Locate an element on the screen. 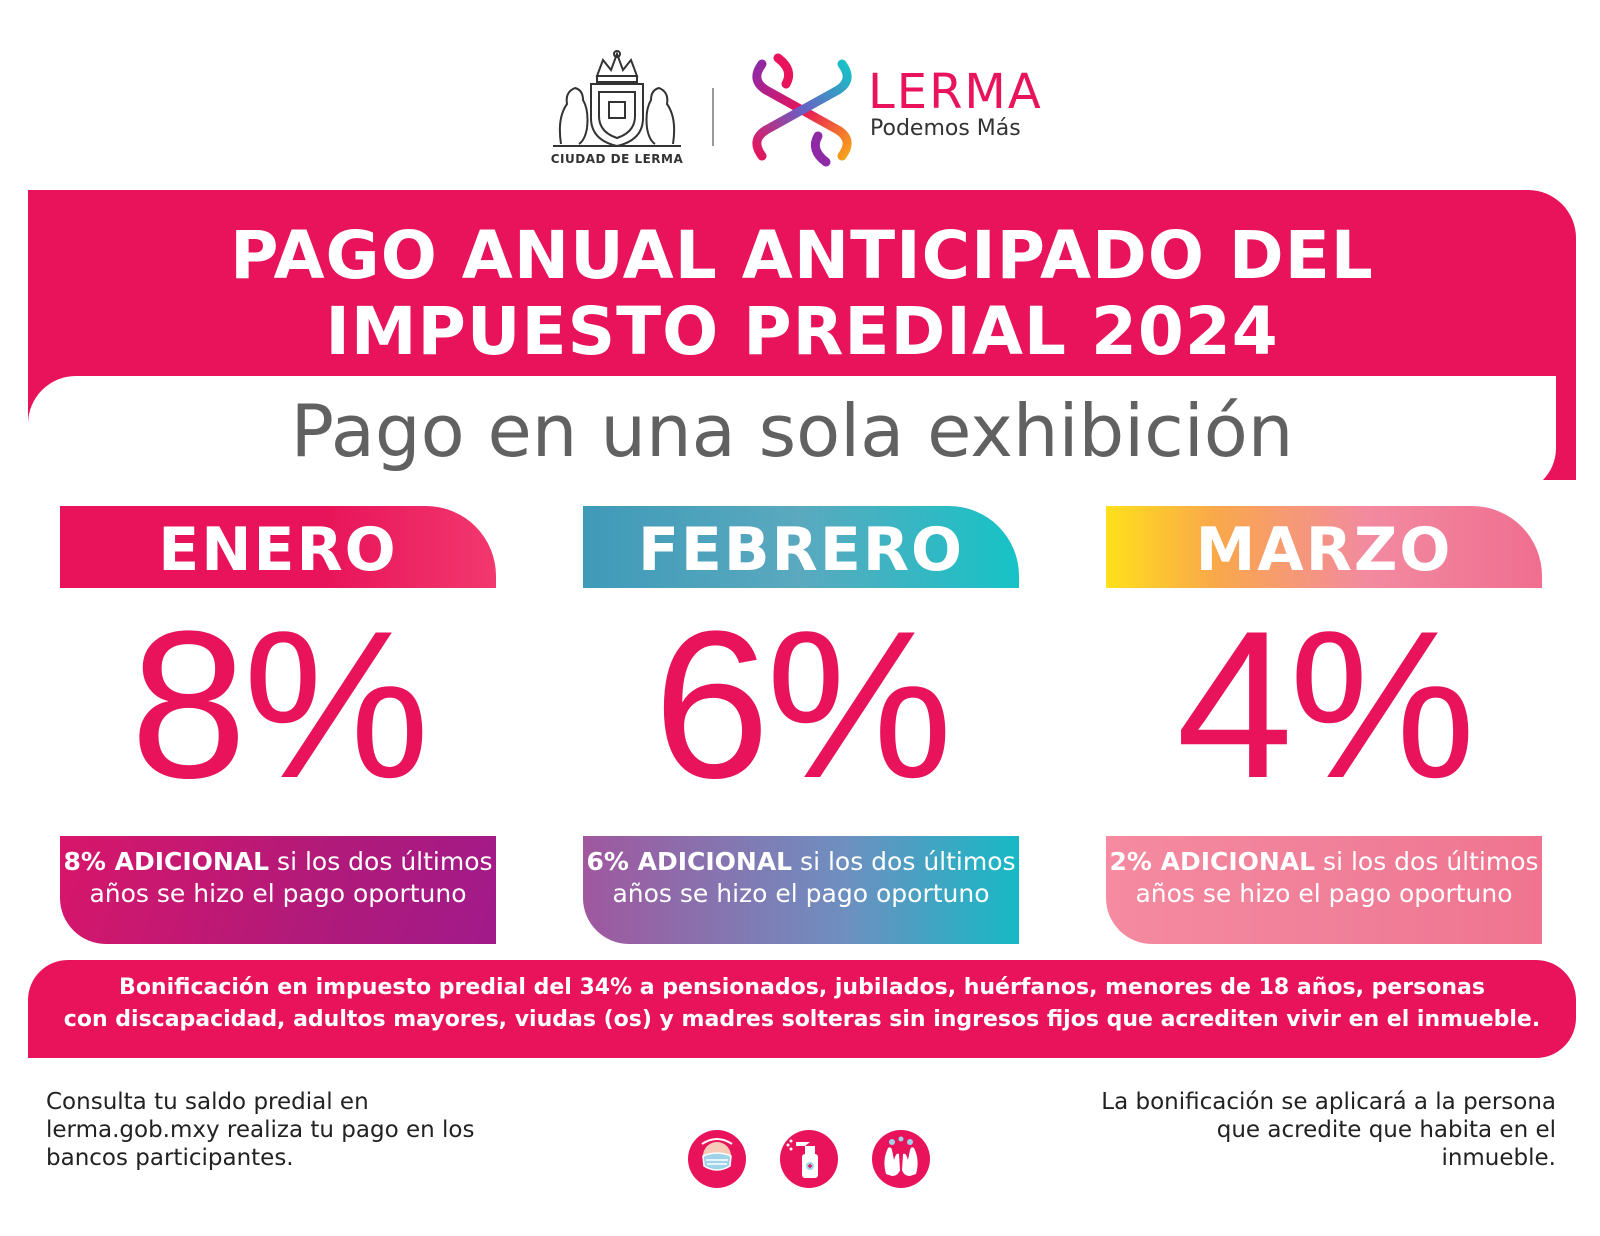 This screenshot has width=1600, height=1236. footer-left-line-3: bancos participantes. is located at coordinates (170, 1158).